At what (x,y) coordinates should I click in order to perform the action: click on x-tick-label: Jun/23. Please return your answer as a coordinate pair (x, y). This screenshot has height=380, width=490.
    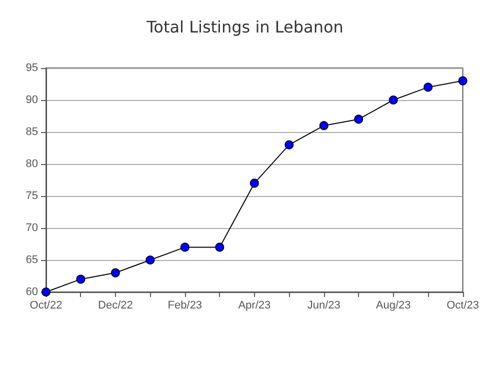
    Looking at the image, I should click on (323, 306).